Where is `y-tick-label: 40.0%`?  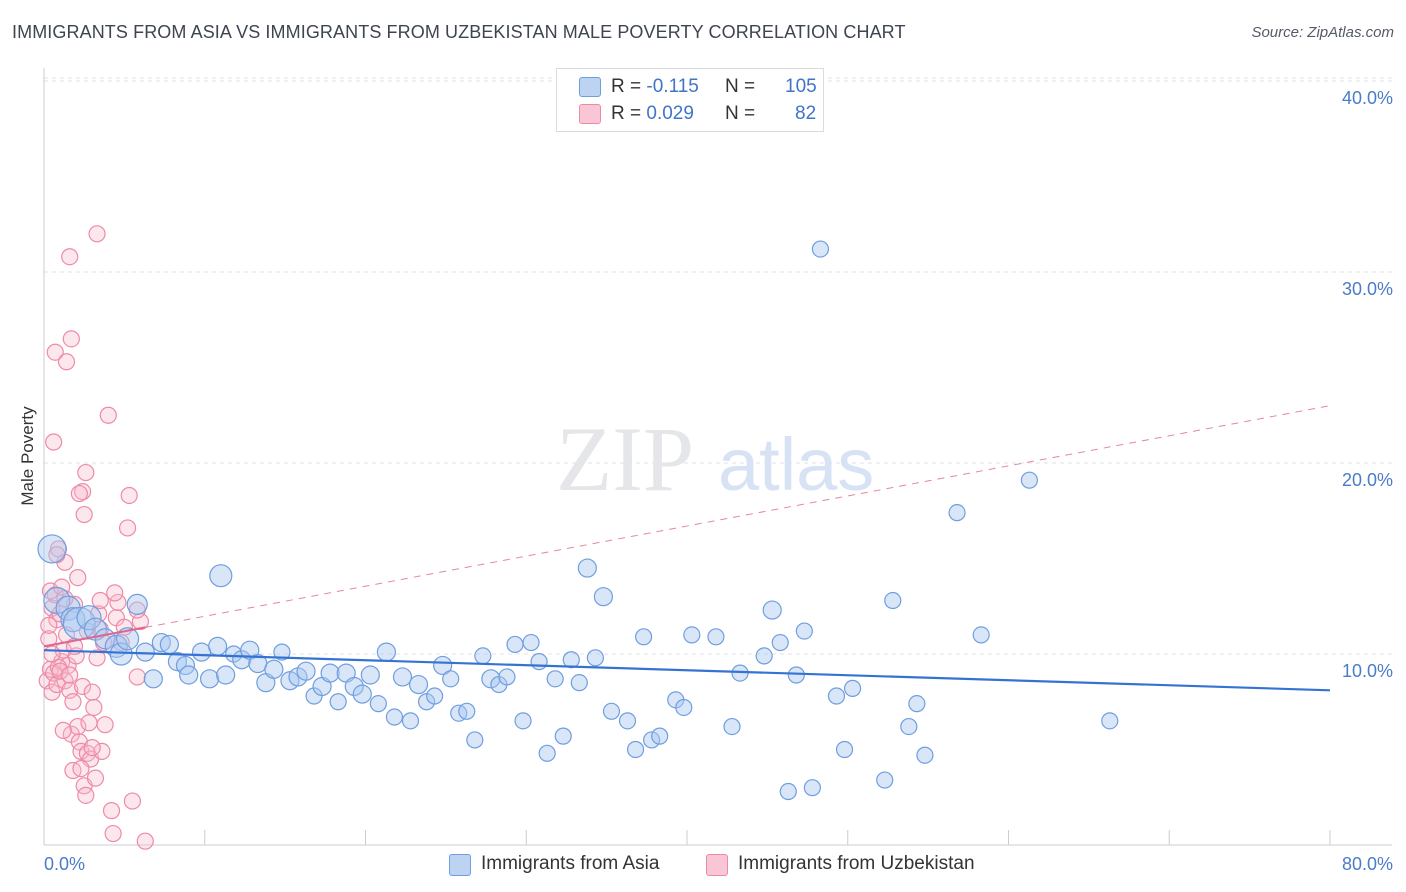 y-tick-label: 40.0% is located at coordinates (1367, 98).